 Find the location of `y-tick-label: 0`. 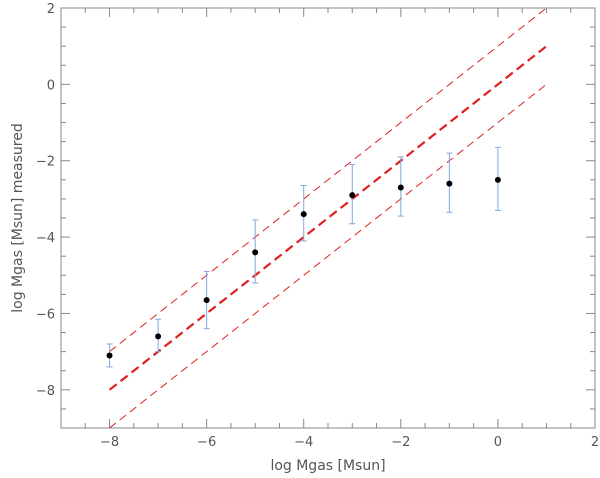

y-tick-label: 0 is located at coordinates (51, 85).